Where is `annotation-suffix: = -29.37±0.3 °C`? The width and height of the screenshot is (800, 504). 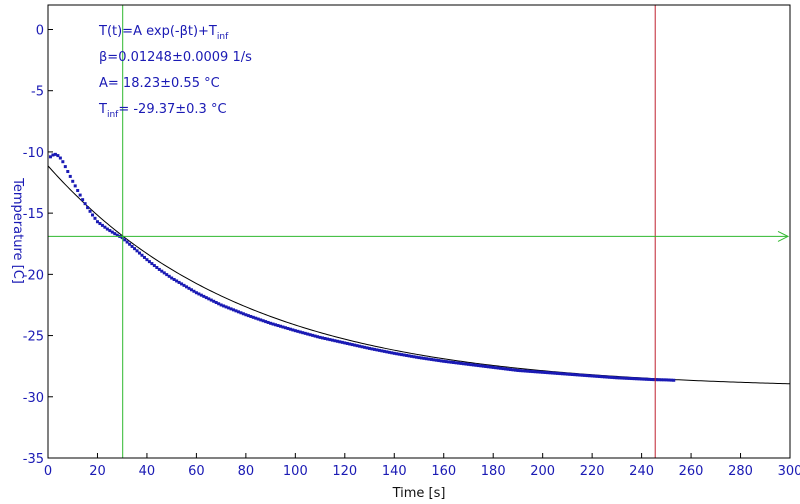 annotation-suffix: = -29.37±0.3 °C is located at coordinates (172, 109).